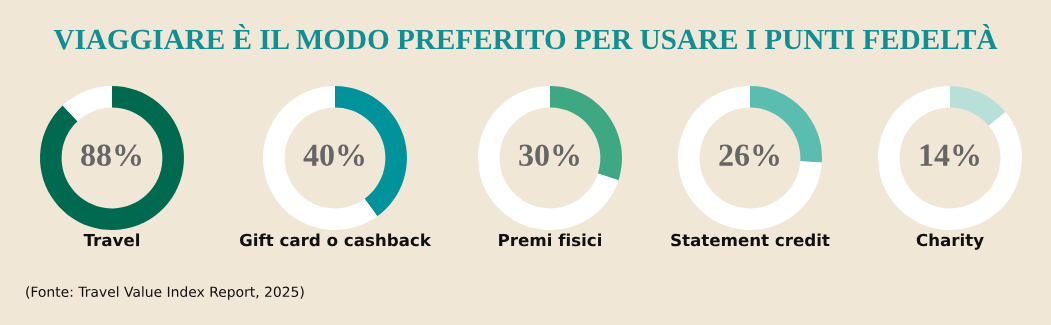  I want to click on text: Premi fisici, so click(550, 240).